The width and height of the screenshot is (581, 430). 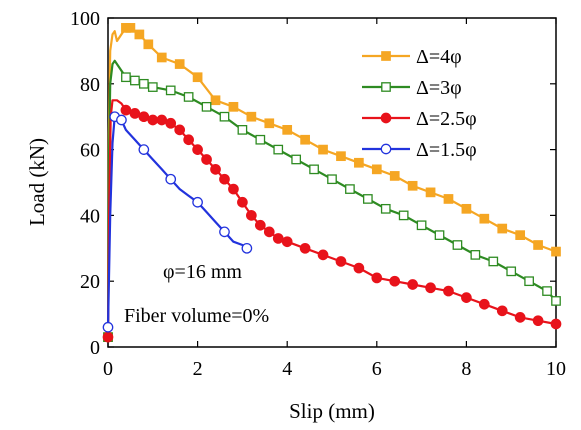 I want to click on x-tick-label: 2, so click(x=198, y=369).